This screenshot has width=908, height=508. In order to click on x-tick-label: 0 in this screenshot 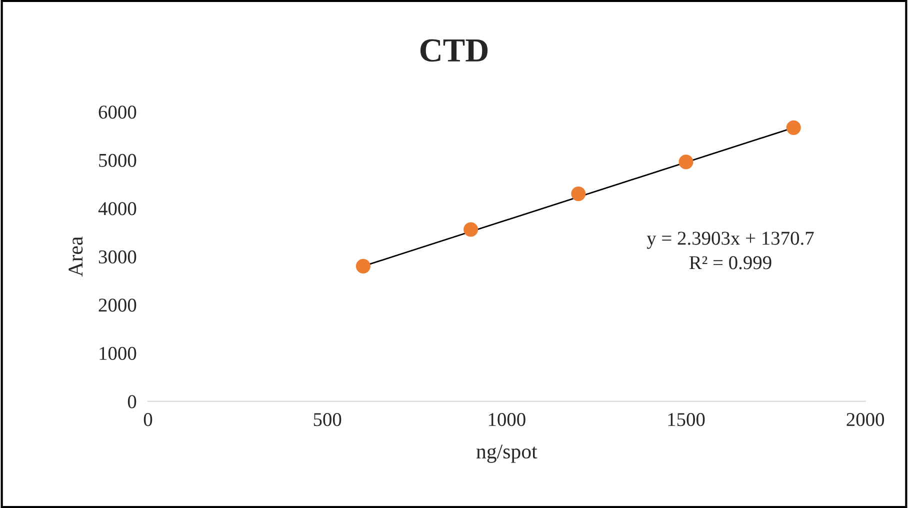, I will do `click(148, 419)`.